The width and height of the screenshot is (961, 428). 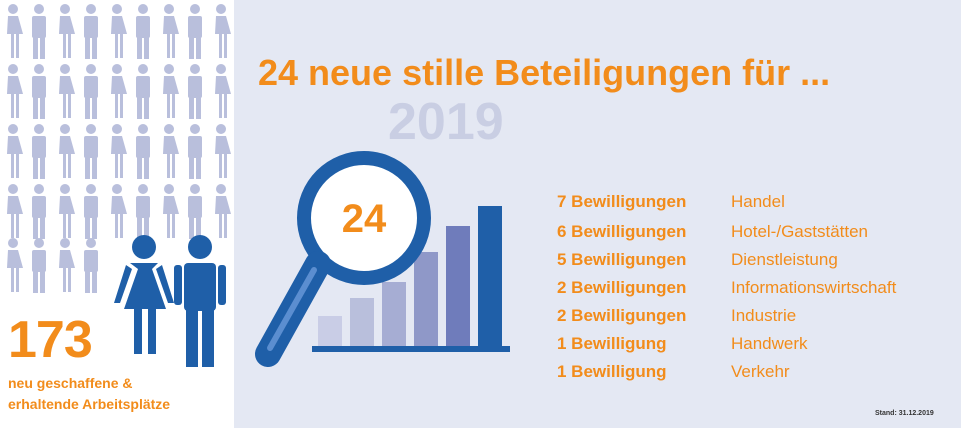 What do you see at coordinates (682, 344) in the screenshot?
I see `approval-row: 1 Bewilligung Handwerk` at bounding box center [682, 344].